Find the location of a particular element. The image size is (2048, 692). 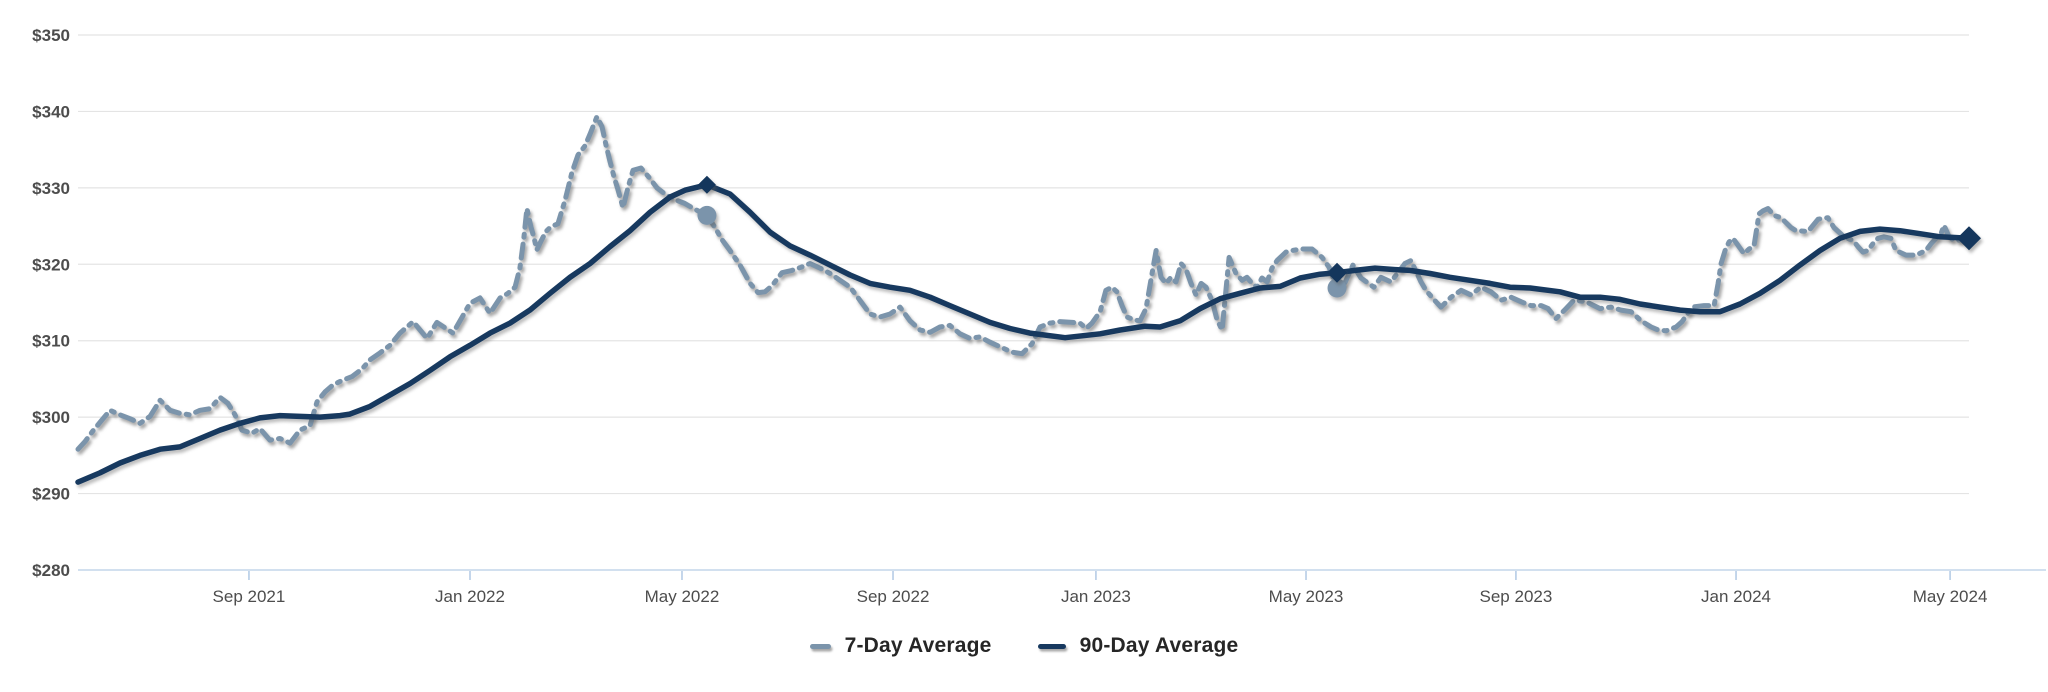

y-axis-label: $340 is located at coordinates (51, 111).